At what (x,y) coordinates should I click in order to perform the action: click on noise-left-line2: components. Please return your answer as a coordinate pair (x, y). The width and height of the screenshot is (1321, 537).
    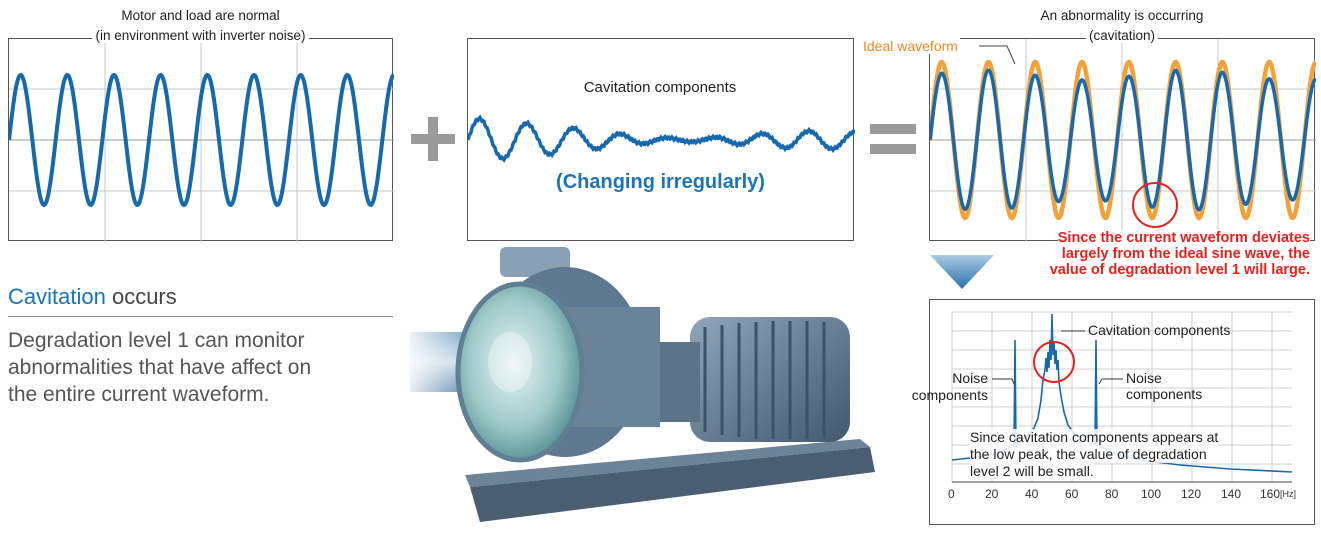
    Looking at the image, I should click on (949, 395).